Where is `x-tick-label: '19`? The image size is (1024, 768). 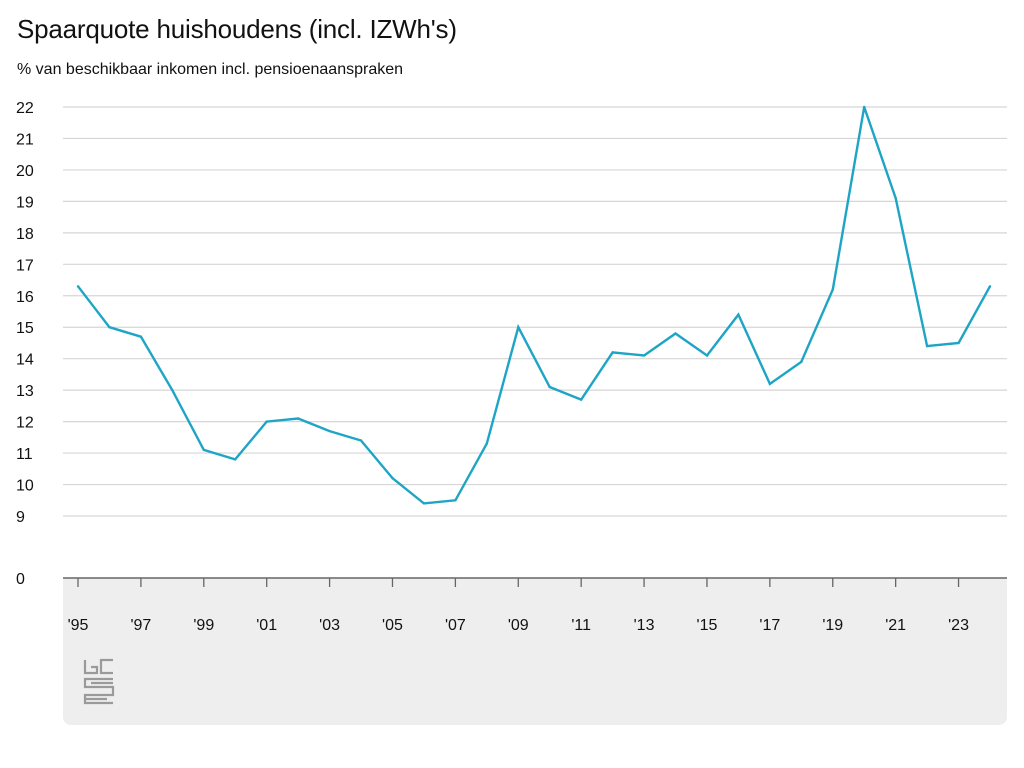
x-tick-label: '19 is located at coordinates (832, 625).